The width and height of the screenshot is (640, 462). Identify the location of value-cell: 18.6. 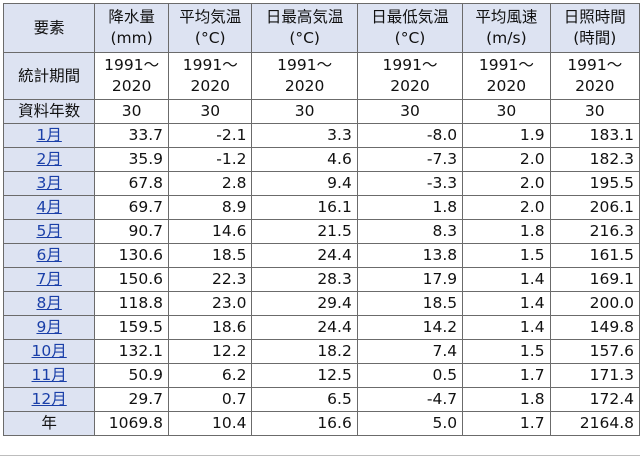
(210, 327).